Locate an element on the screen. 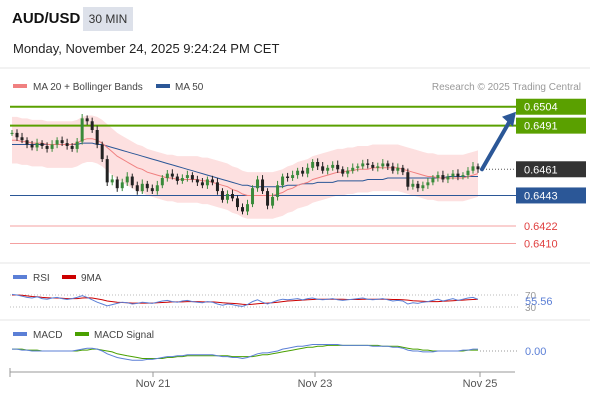 The width and height of the screenshot is (590, 400). rsi-ma-legend-label: 9MA is located at coordinates (91, 278).